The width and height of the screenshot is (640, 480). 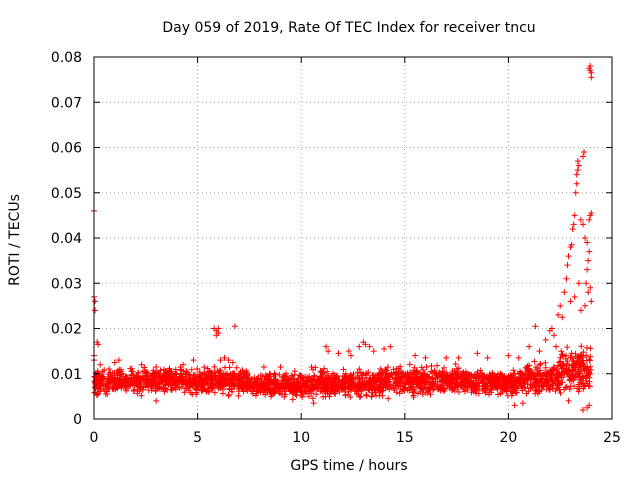 I want to click on x-axis-label: GPS time / hours, so click(x=348, y=466).